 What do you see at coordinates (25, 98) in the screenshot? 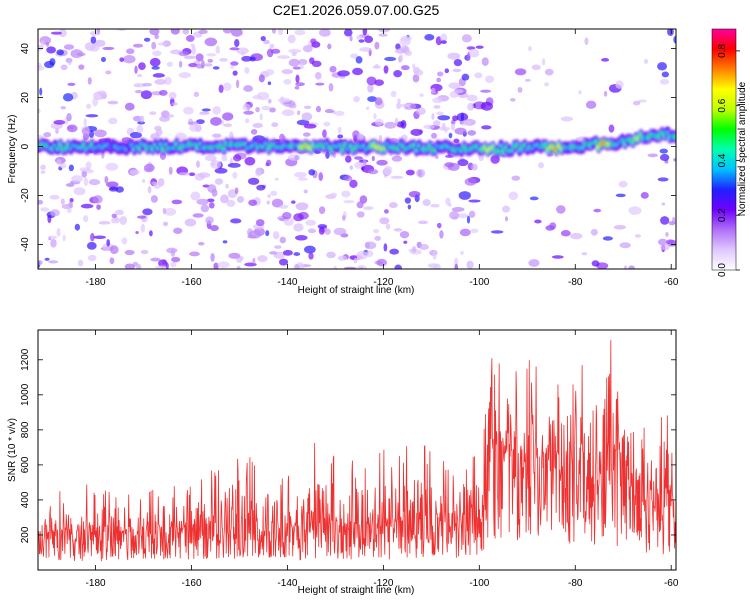
I see `y-tick-label: 20` at bounding box center [25, 98].